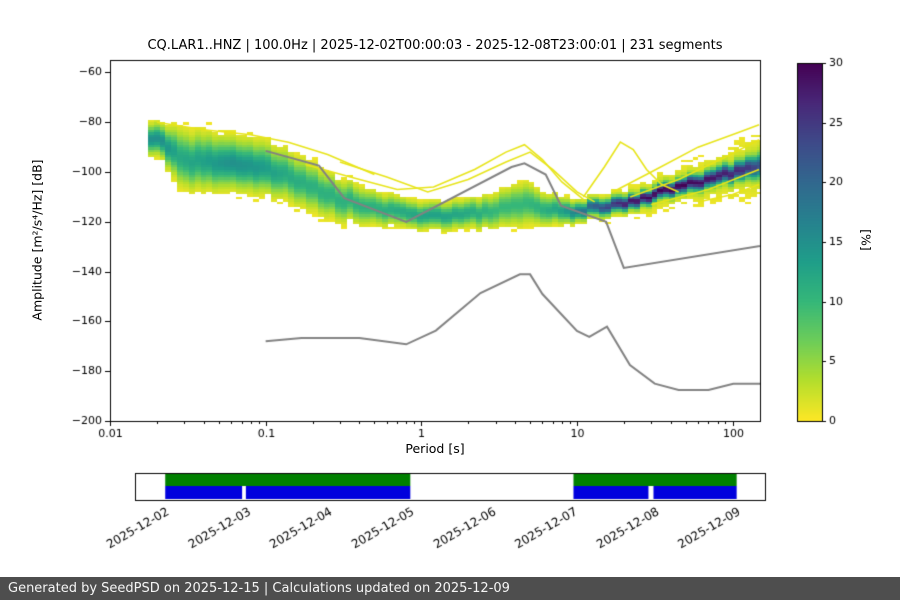 This screenshot has height=600, width=900. I want to click on colorbar-label: [%], so click(866, 240).